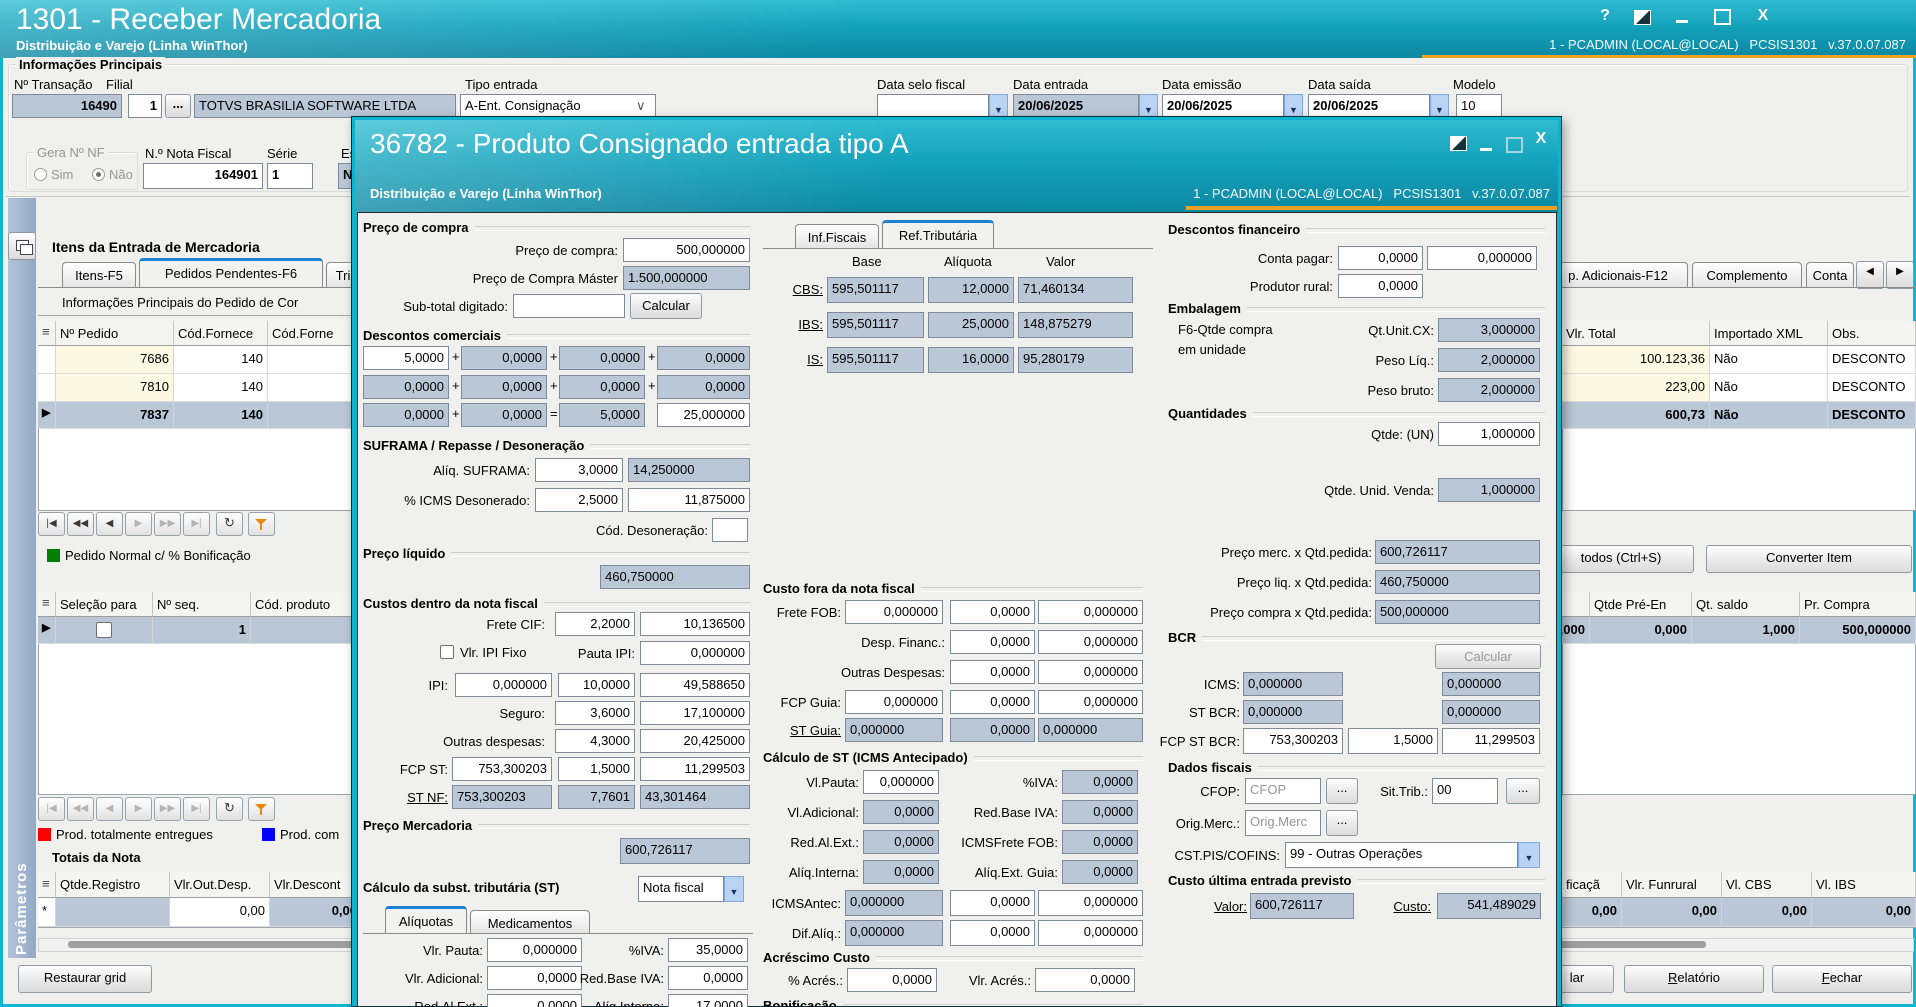 The height and width of the screenshot is (1007, 1916). What do you see at coordinates (80, 524) in the screenshot?
I see `nav-prior-page-icon: ◀◀` at bounding box center [80, 524].